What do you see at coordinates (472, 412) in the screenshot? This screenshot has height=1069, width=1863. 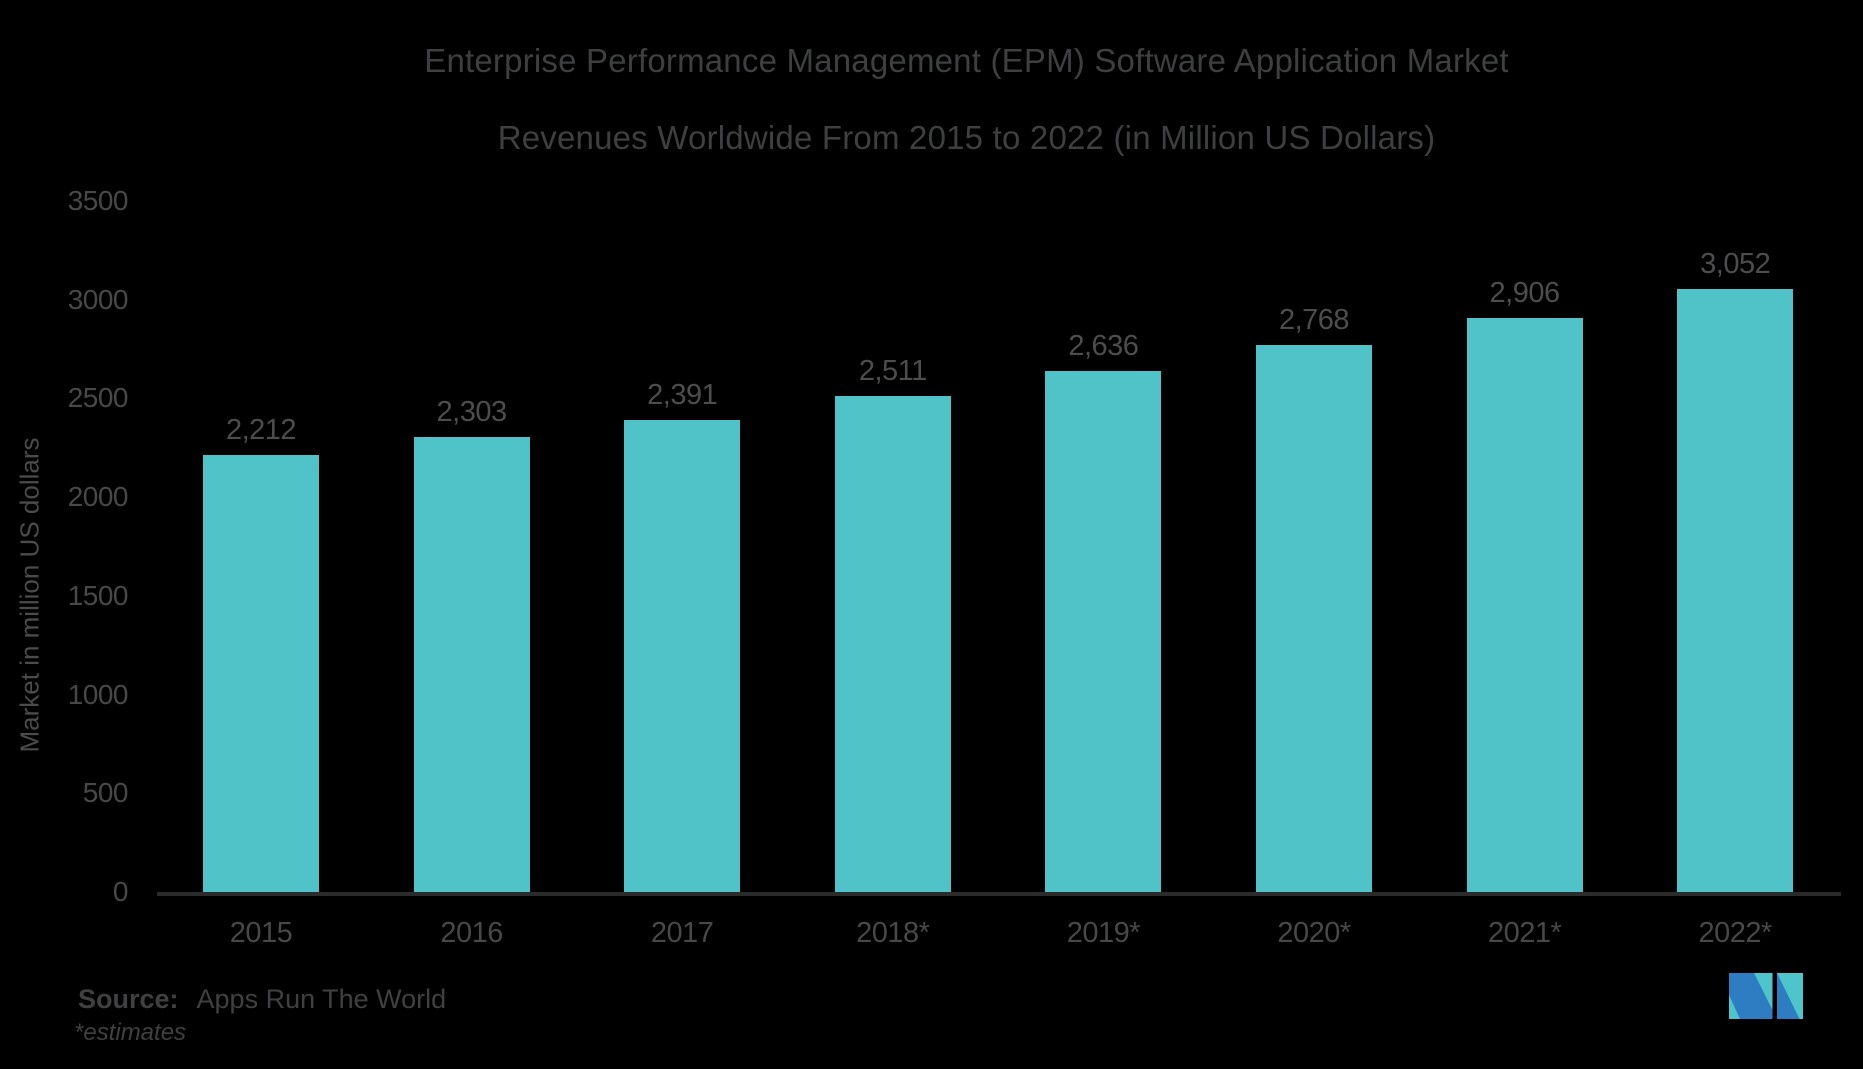 I see `bar-value-label: 2,303` at bounding box center [472, 412].